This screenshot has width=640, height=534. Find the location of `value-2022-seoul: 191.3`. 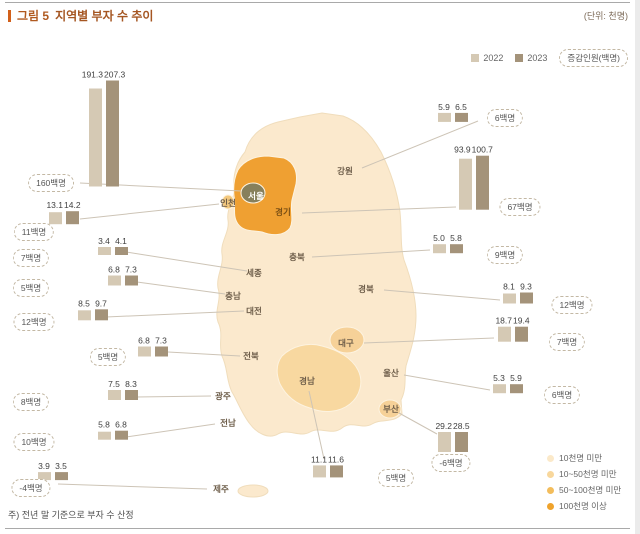

value-2022-seoul: 191.3 is located at coordinates (92, 74).